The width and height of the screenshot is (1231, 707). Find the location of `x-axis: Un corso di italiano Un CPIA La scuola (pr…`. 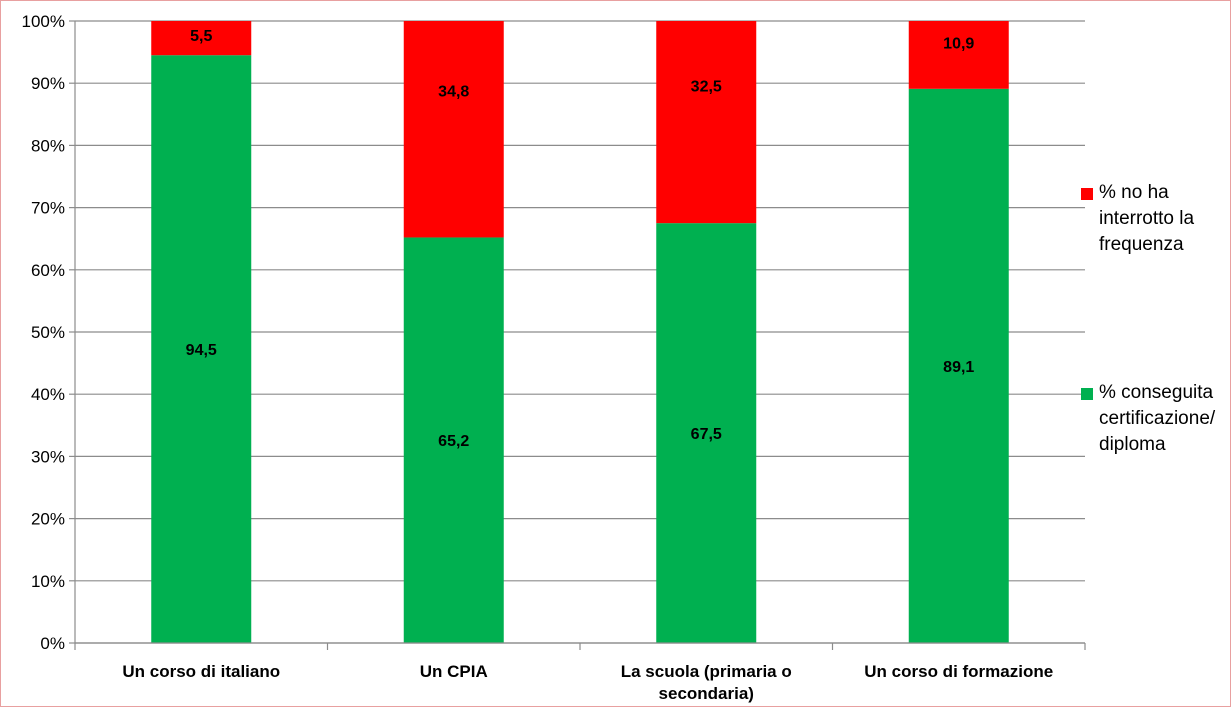

x-axis: Un corso di italiano Un CPIA La scuola (pr… is located at coordinates (580, 672).